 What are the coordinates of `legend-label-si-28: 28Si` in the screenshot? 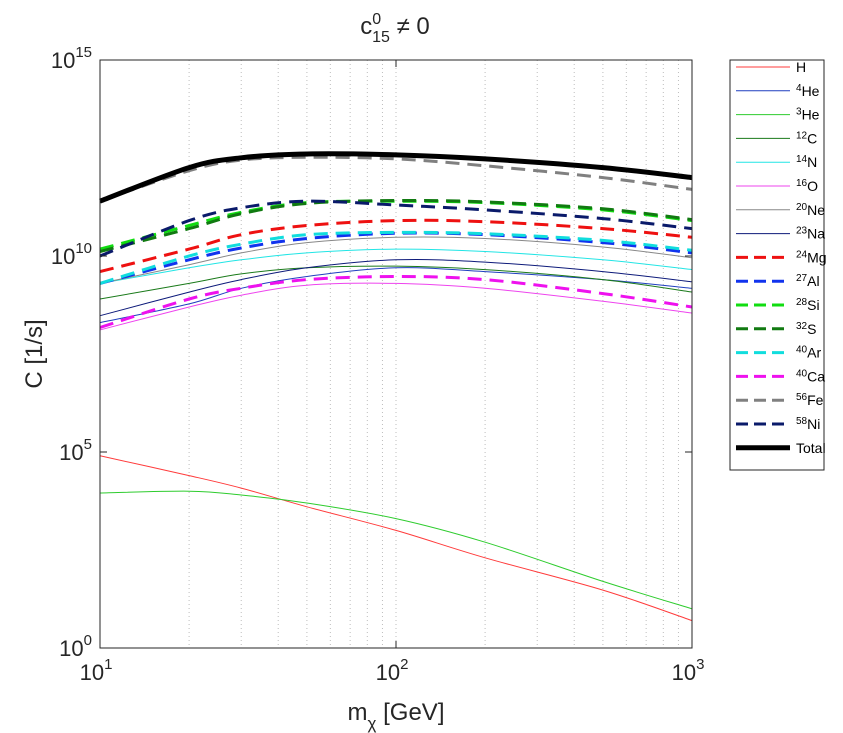 It's located at (808, 305).